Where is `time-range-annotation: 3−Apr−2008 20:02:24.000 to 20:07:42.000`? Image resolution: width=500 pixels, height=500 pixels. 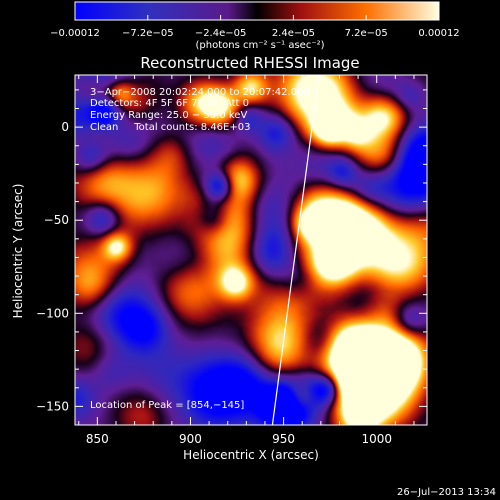 time-range-annotation: 3−Apr−2008 20:02:24.000 to 20:07:42.000 is located at coordinates (200, 92).